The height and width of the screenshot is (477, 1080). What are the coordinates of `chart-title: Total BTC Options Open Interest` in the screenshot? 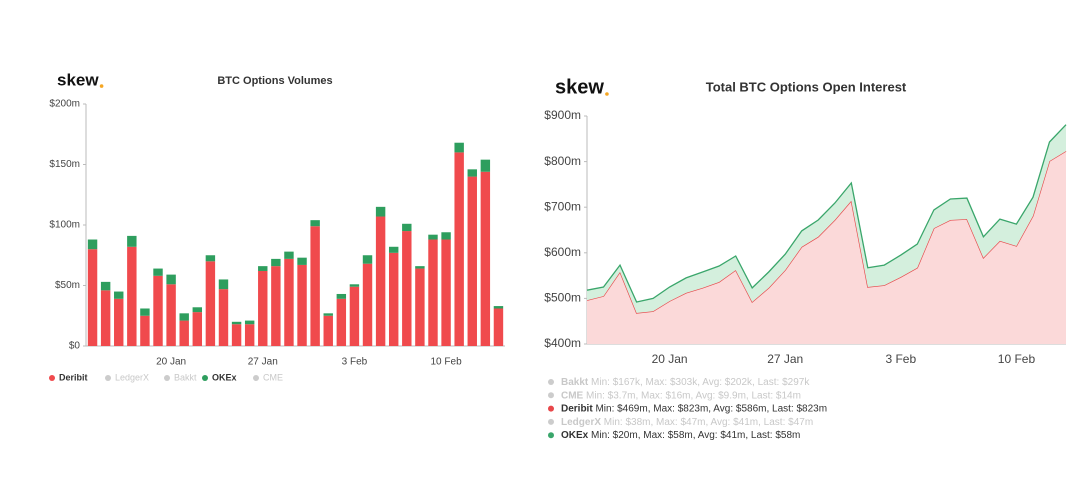 It's located at (806, 86).